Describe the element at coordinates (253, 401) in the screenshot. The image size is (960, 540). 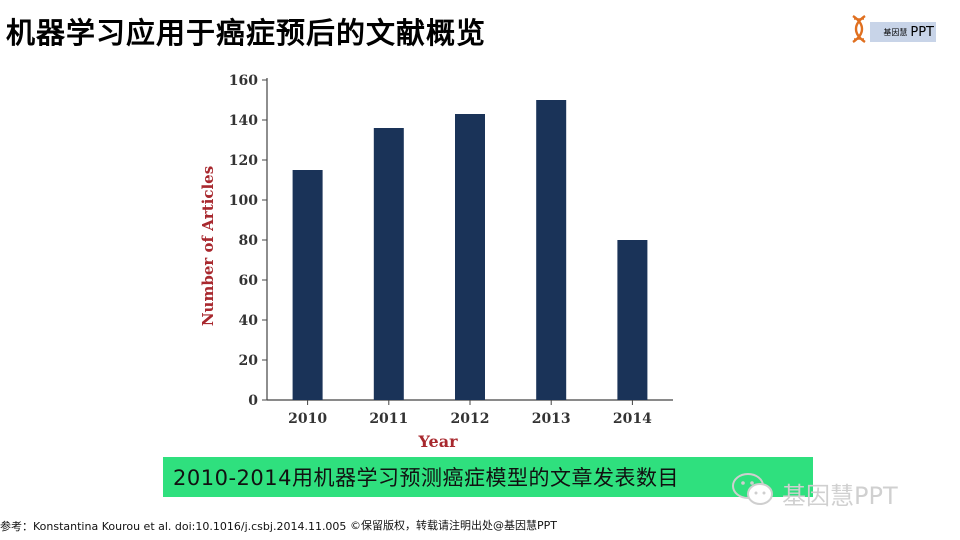
I see `y-tick-label: 0` at that location.